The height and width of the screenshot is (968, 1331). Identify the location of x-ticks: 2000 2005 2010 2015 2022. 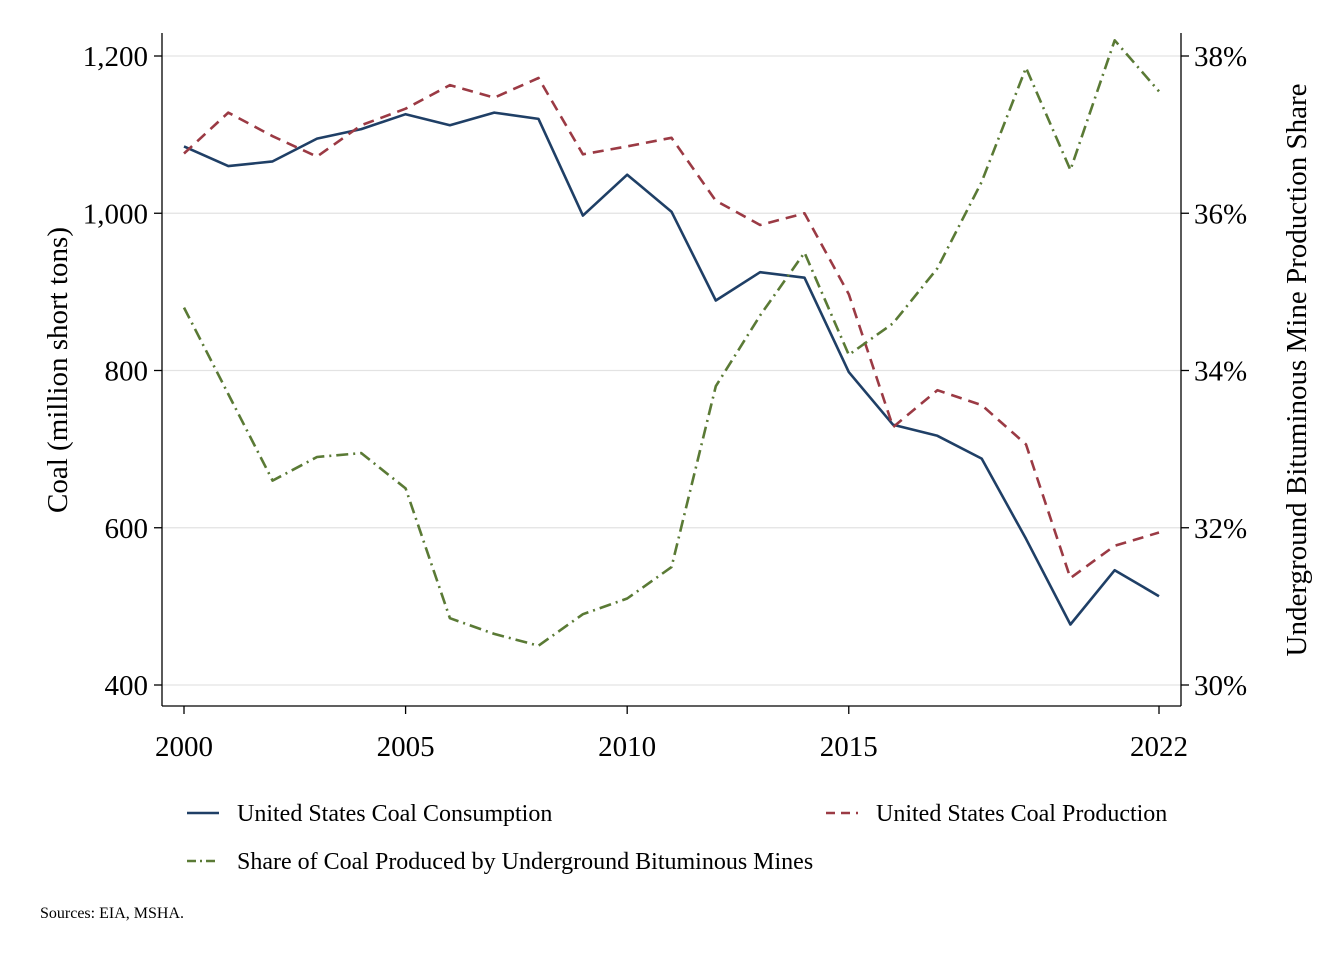
(671, 734).